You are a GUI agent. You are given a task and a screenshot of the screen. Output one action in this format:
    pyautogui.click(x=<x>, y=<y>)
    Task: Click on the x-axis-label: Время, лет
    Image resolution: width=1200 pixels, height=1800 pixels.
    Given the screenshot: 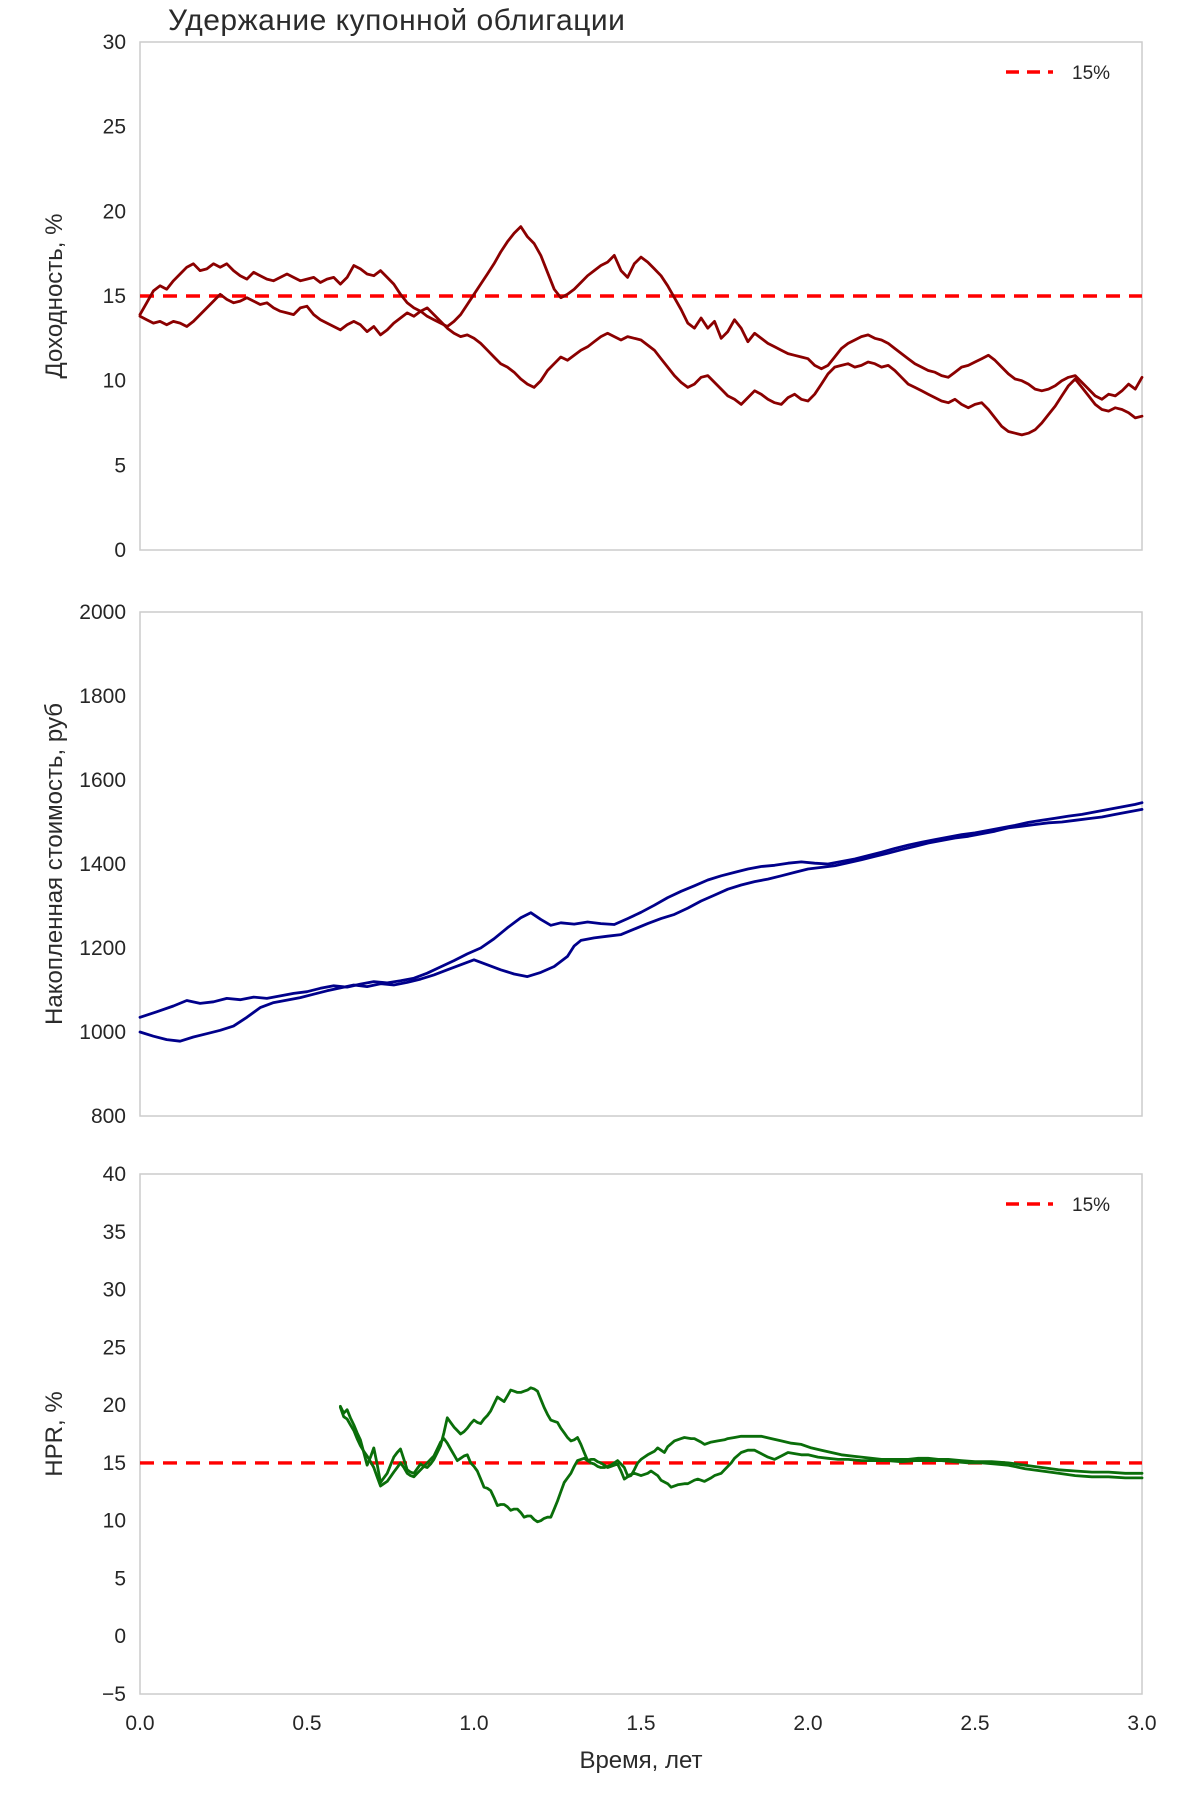 What is the action you would take?
    pyautogui.click(x=640, y=1760)
    